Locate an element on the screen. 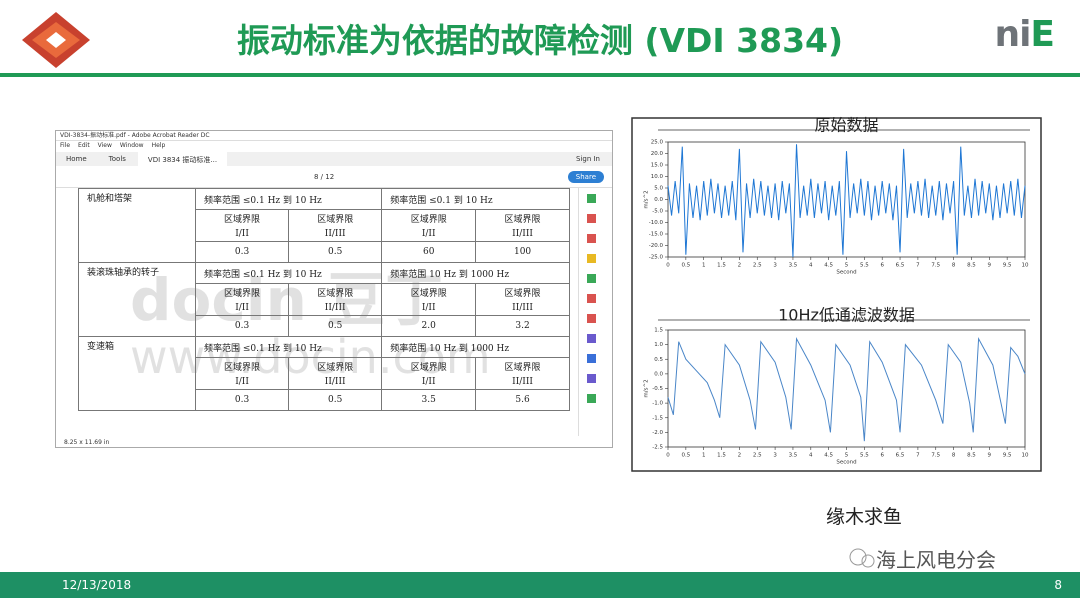 The height and width of the screenshot is (608, 1080). tab: Home is located at coordinates (76, 159).